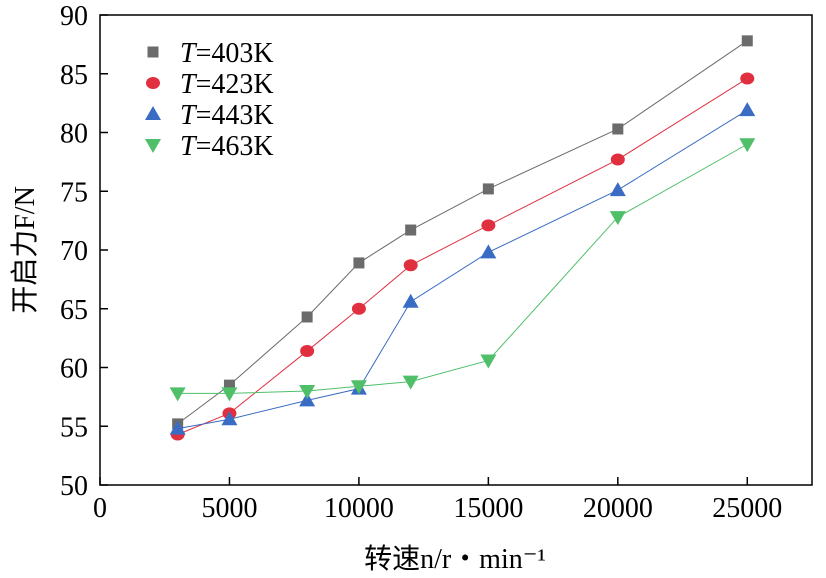  What do you see at coordinates (227, 53) in the screenshot?
I see `legend-label: T=403K` at bounding box center [227, 53].